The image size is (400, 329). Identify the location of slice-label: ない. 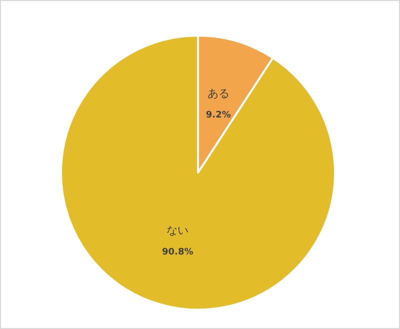
(177, 231).